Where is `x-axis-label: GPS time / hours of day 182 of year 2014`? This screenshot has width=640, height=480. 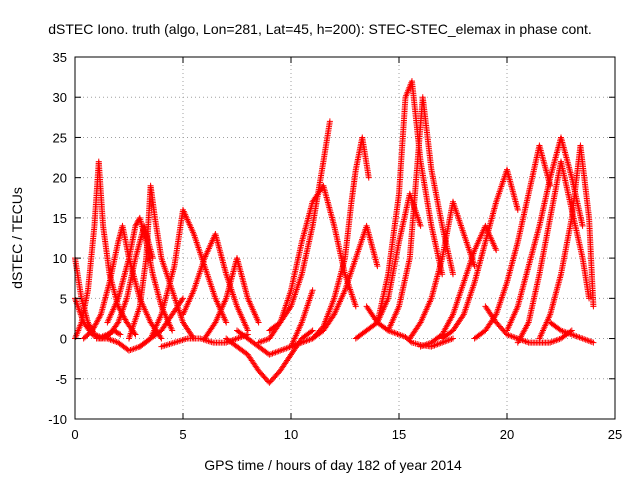 x-axis-label: GPS time / hours of day 182 of year 2014 is located at coordinates (333, 465).